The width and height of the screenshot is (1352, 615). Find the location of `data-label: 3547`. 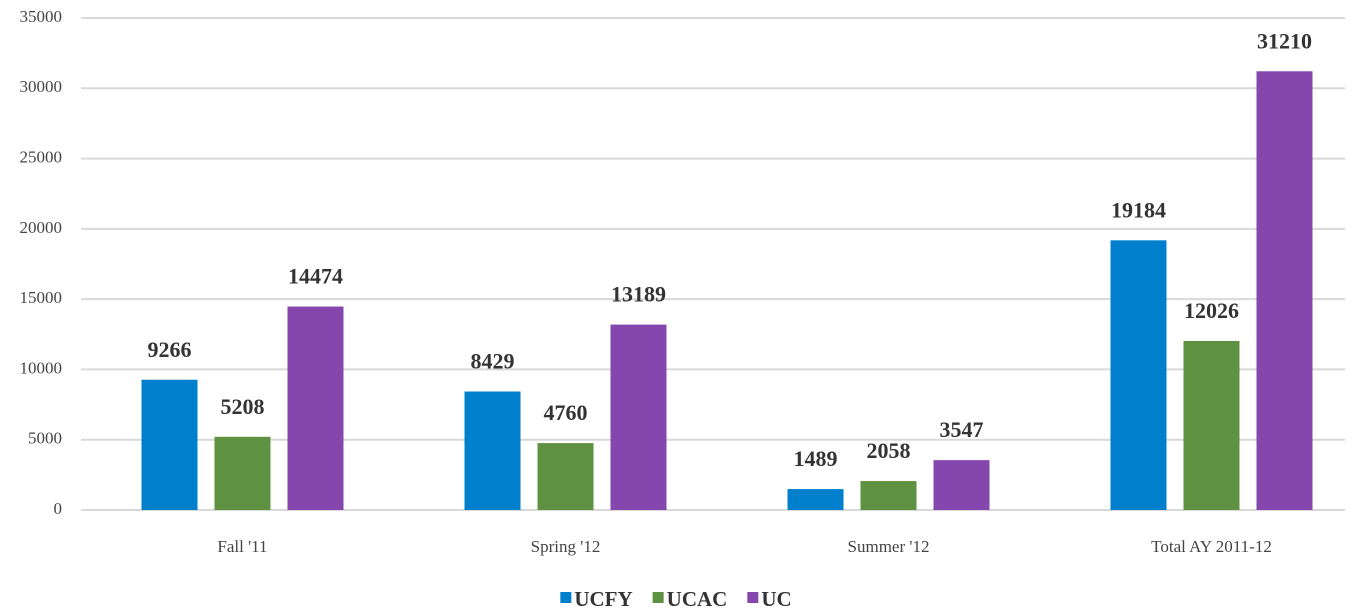

data-label: 3547 is located at coordinates (962, 429).